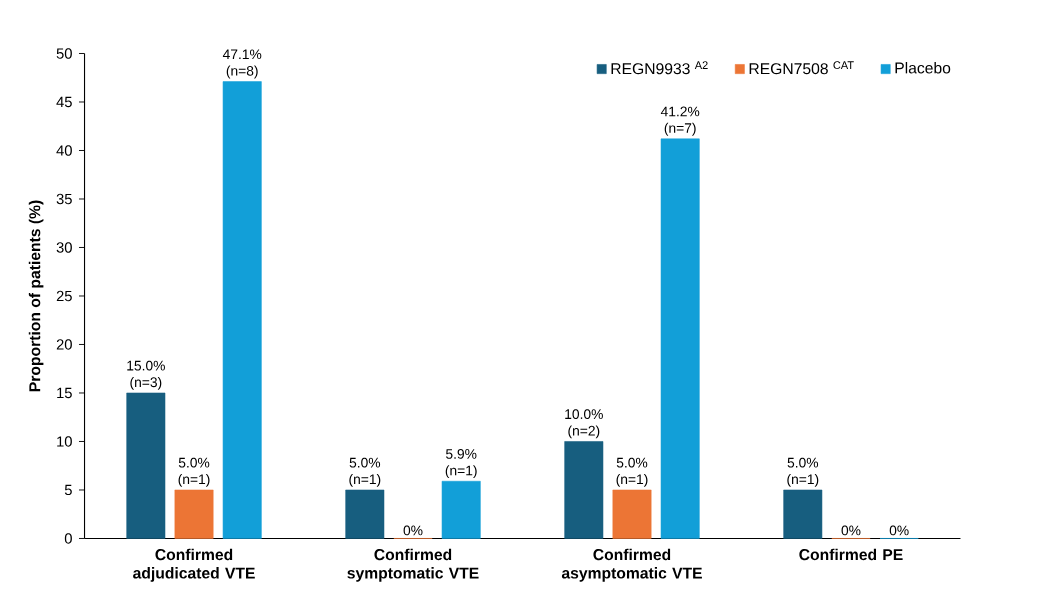 The image size is (1045, 594). What do you see at coordinates (851, 554) in the screenshot?
I see `x-tick-label: Confirmed PE` at bounding box center [851, 554].